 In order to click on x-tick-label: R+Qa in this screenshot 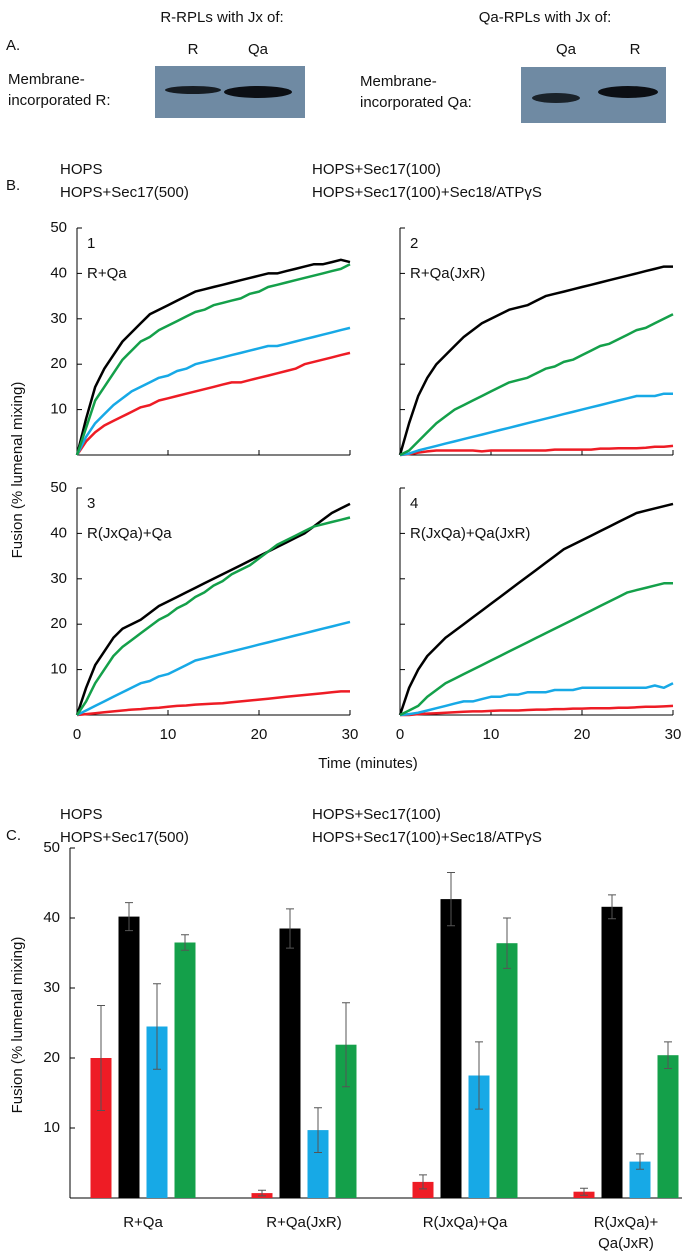, I will do `click(143, 1222)`.